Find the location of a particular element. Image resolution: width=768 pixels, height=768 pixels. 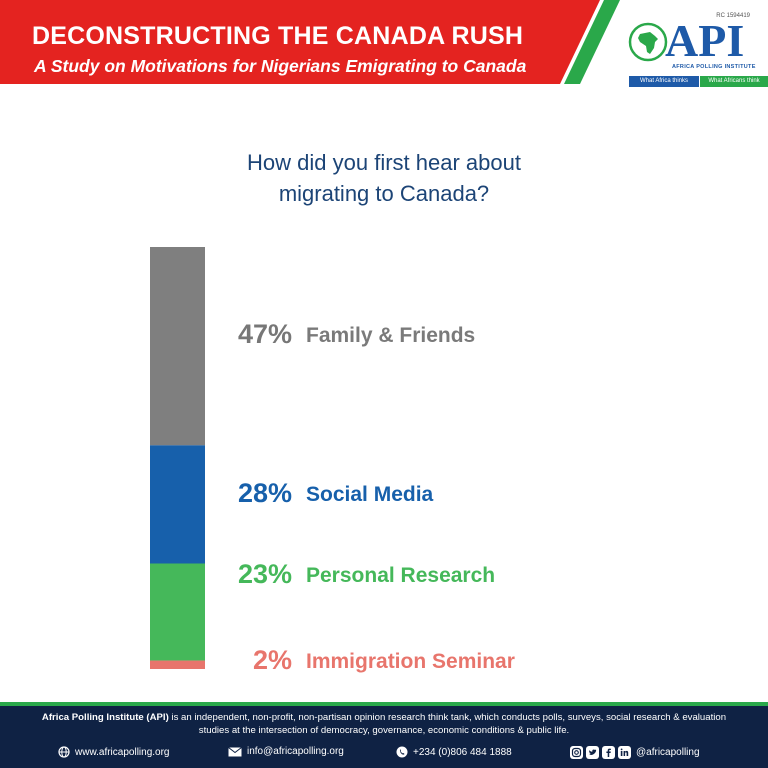

registration-number: RC 1594419 is located at coordinates (733, 16).